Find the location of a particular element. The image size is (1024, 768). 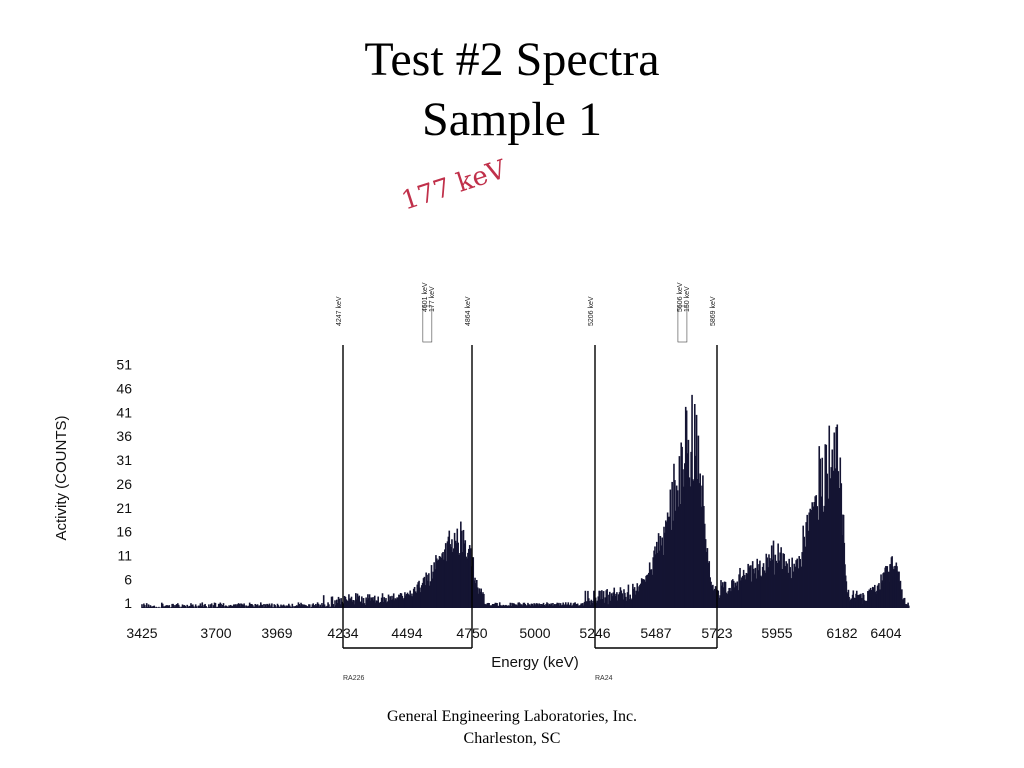

x-tick-label: 6404 is located at coordinates (885, 633).